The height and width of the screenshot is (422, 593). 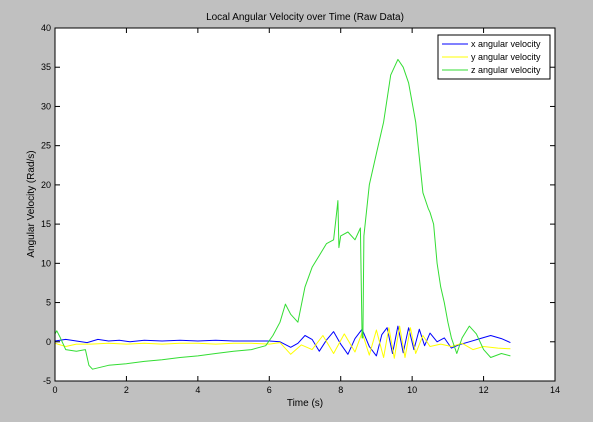 What do you see at coordinates (46, 67) in the screenshot?
I see `y-tick-label: 35` at bounding box center [46, 67].